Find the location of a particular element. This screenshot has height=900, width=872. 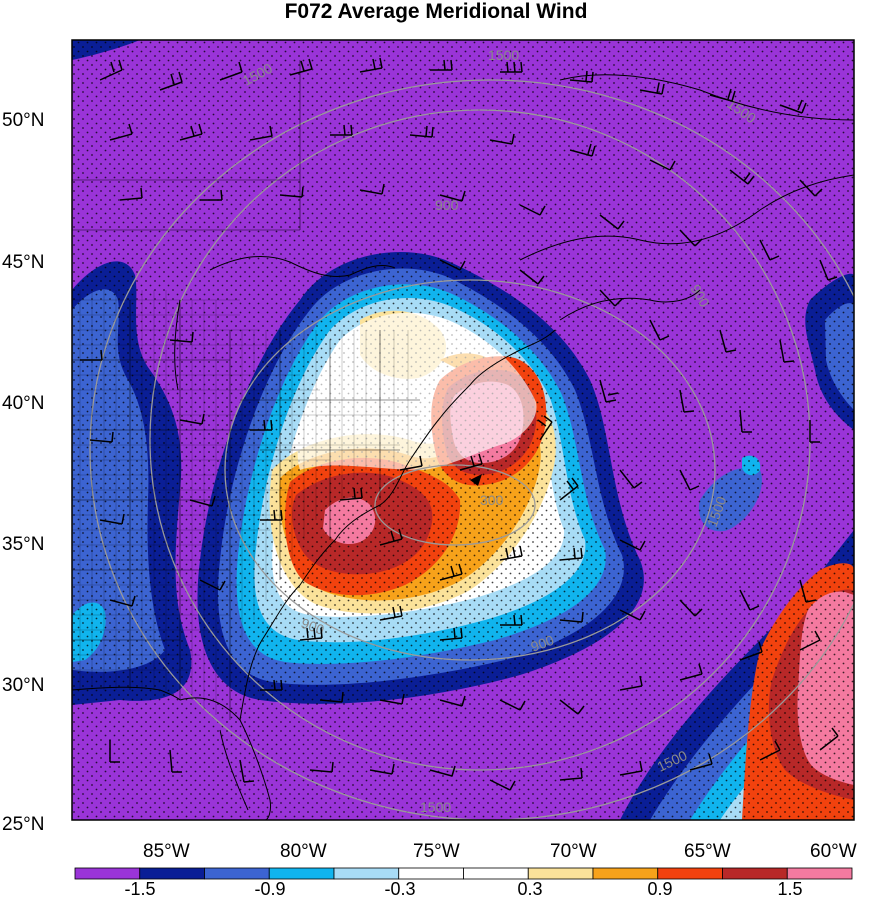

hudson-strait is located at coordinates (706, 97).